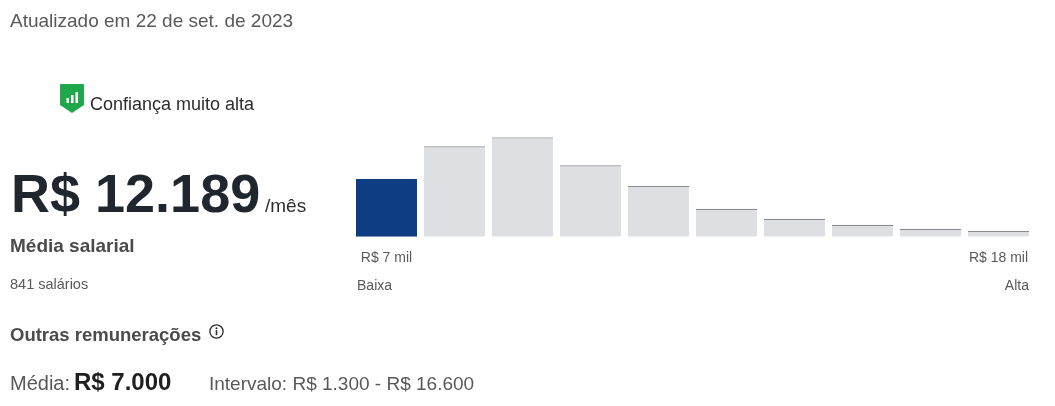 Image resolution: width=1055 pixels, height=406 pixels. What do you see at coordinates (386, 256) in the screenshot?
I see `x-tick-label: R$ 7 mil` at bounding box center [386, 256].